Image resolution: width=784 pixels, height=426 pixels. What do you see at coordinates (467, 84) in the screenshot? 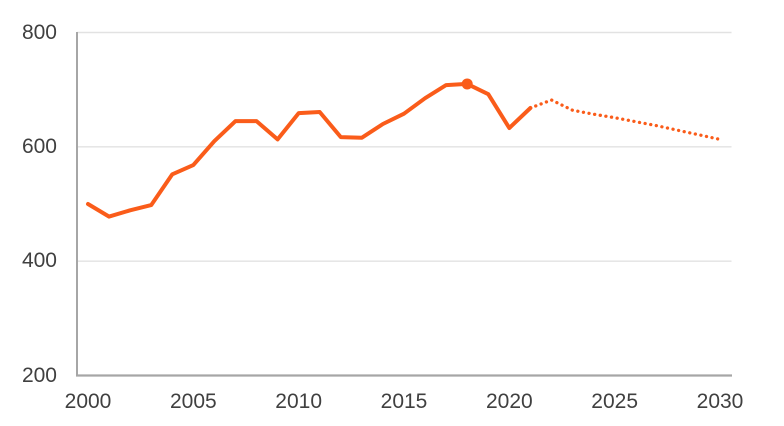
I see `highlight-marker-dot` at bounding box center [467, 84].